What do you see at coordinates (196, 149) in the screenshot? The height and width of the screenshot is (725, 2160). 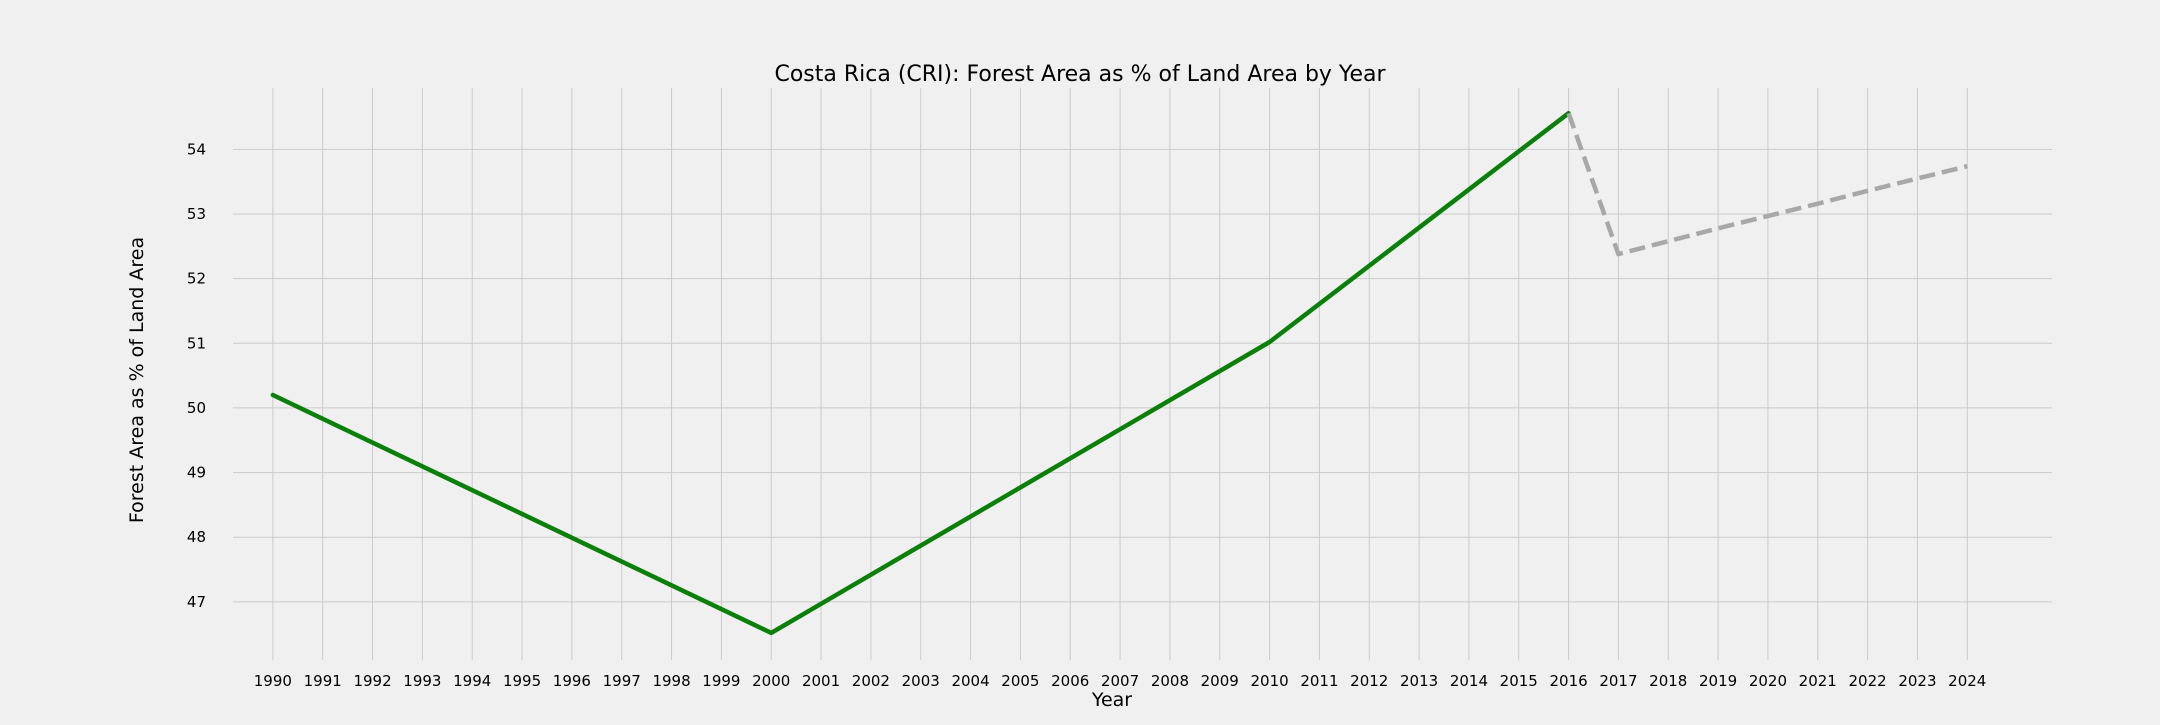 I see `y-tick-label: 54` at bounding box center [196, 149].